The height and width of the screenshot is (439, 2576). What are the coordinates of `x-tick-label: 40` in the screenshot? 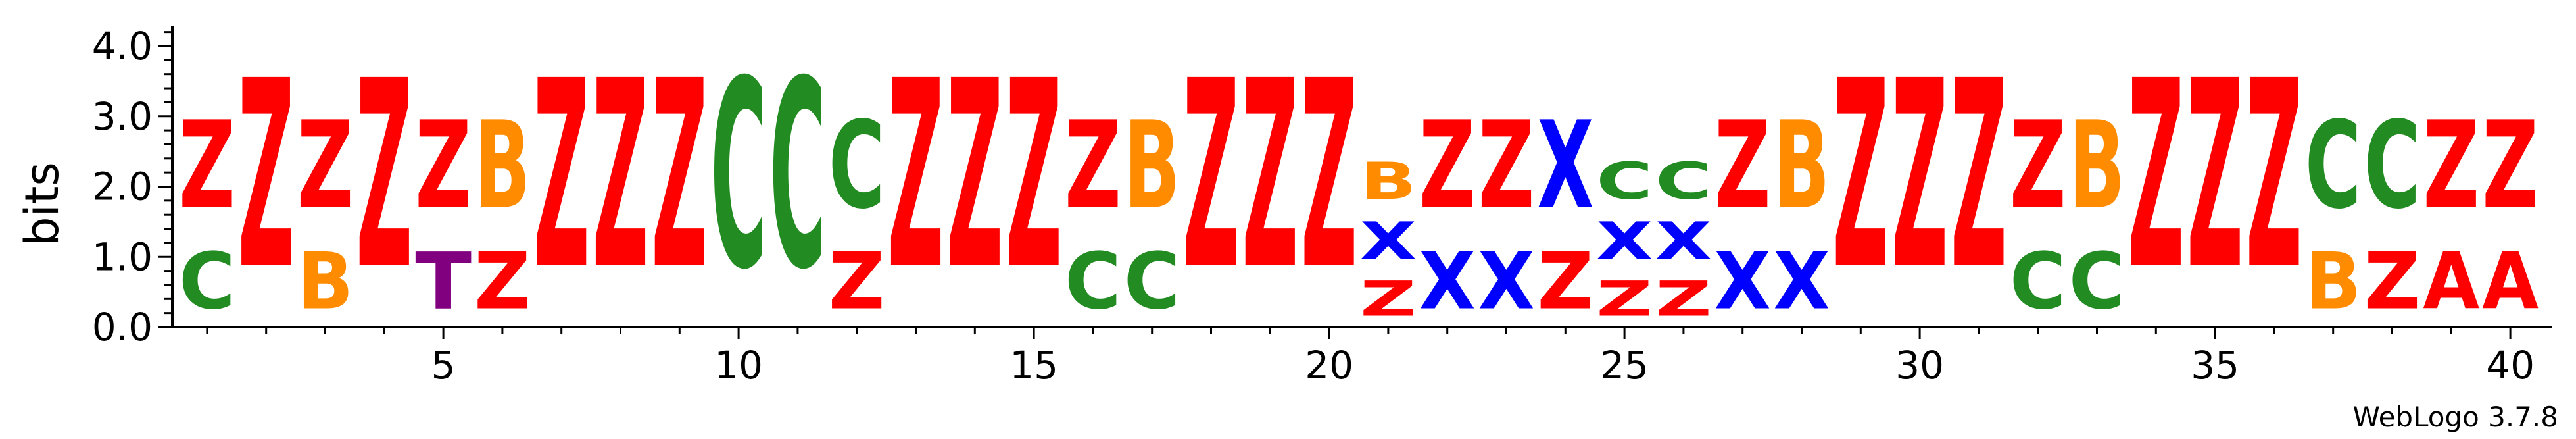 It's located at (2510, 365).